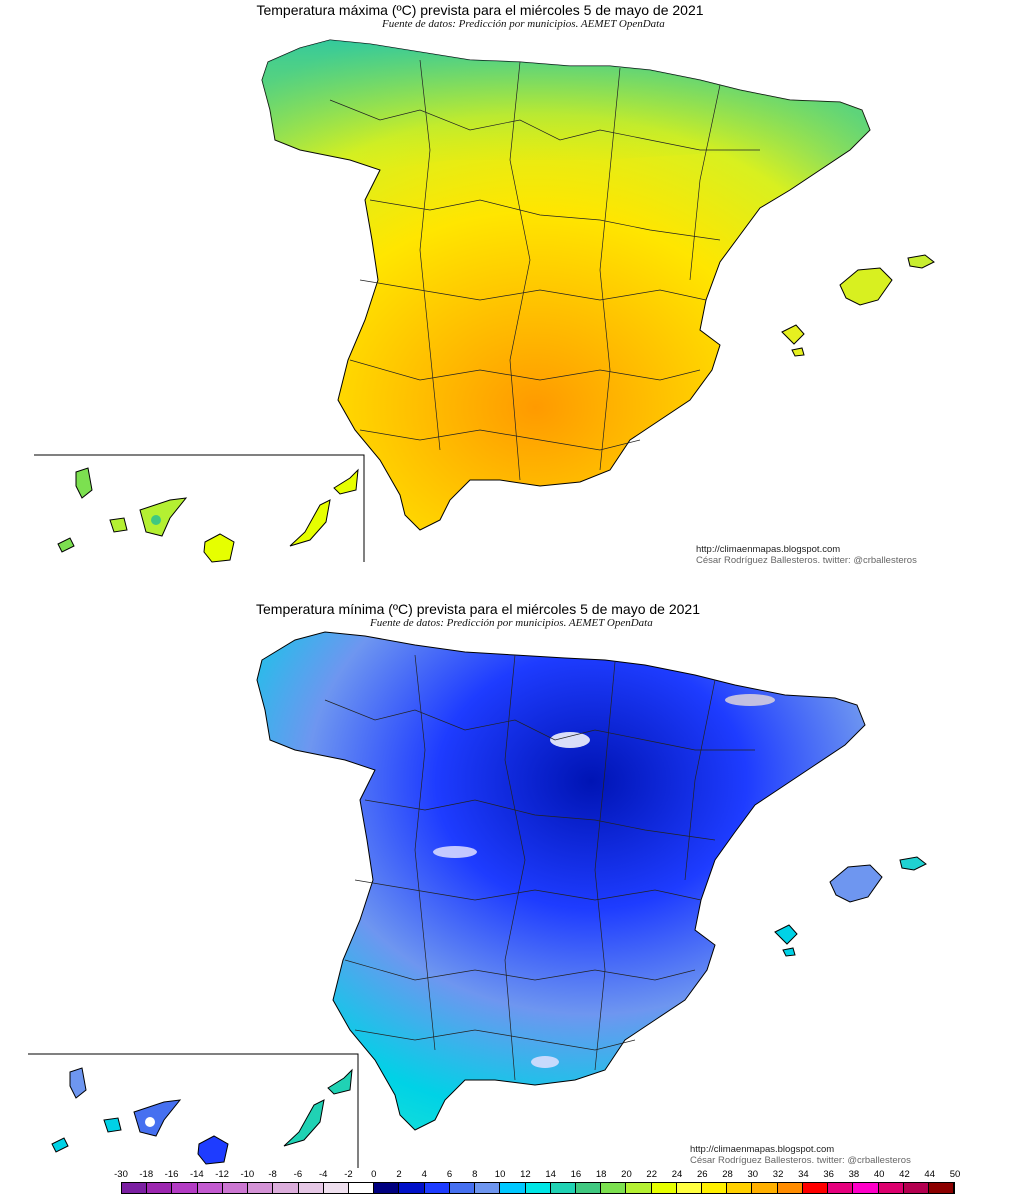 Image resolution: width=1024 pixels, height=1198 pixels. Describe the element at coordinates (576, 1174) in the screenshot. I see `legend-tick-label: 16` at that location.